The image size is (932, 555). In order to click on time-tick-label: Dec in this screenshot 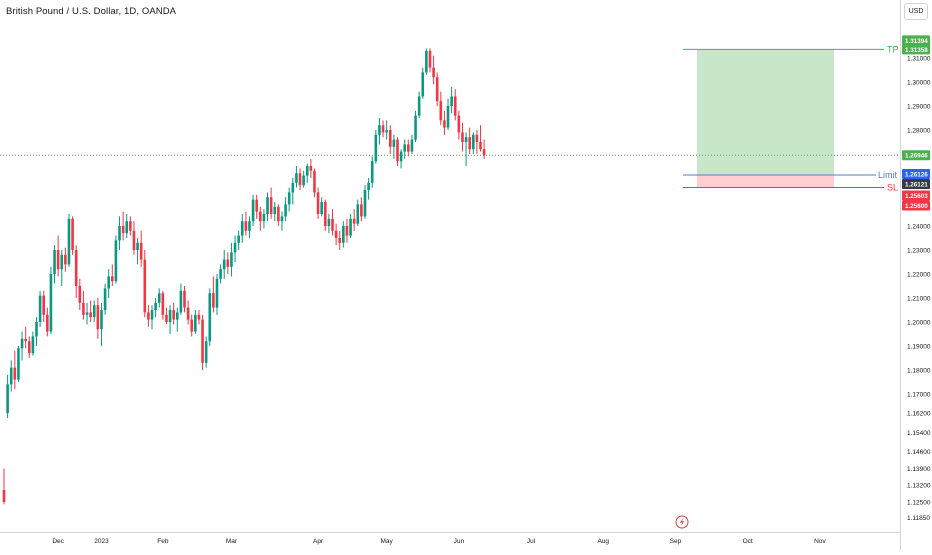, I will do `click(58, 541)`.